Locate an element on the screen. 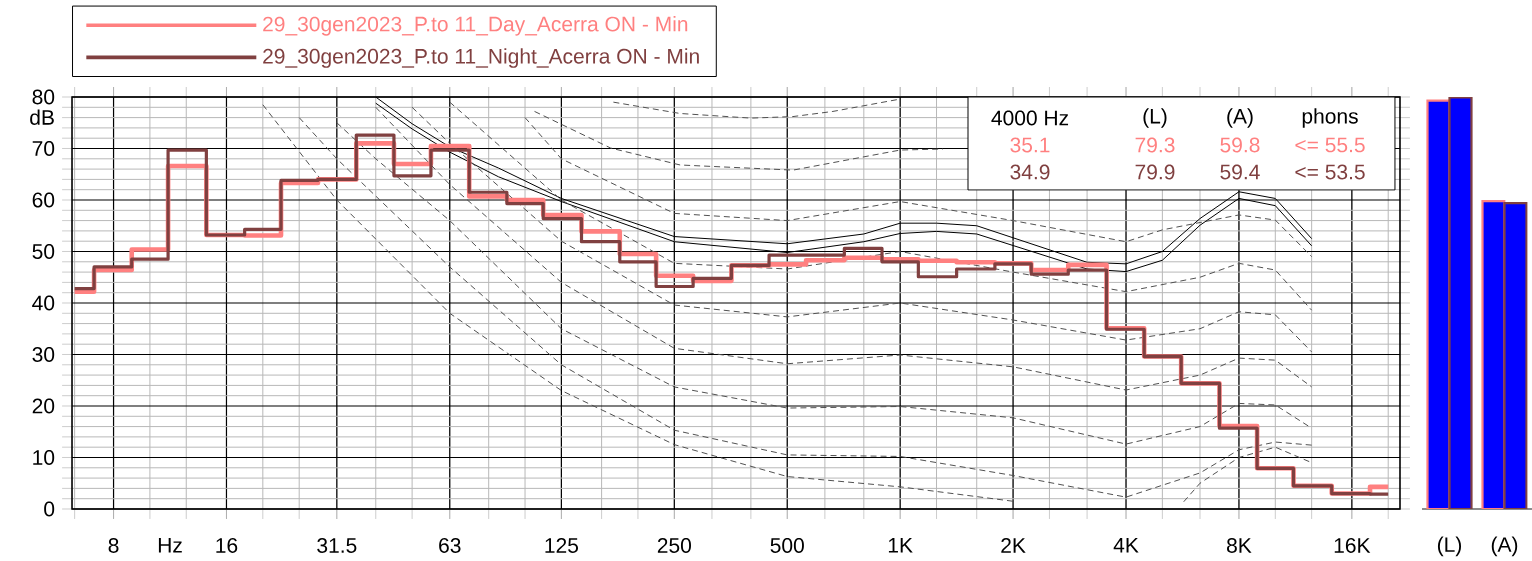  annotation: (L) is located at coordinates (1155, 118).